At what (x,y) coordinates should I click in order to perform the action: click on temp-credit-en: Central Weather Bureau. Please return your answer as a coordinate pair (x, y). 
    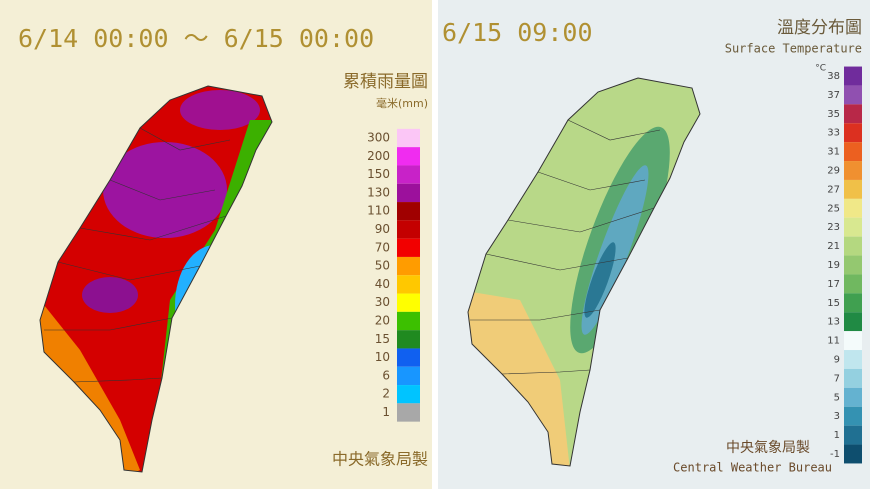
    Looking at the image, I should click on (752, 468).